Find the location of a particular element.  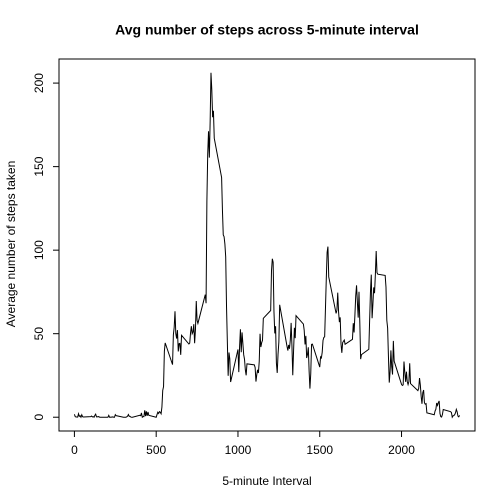

x-tick-label: 1500 is located at coordinates (319, 450).